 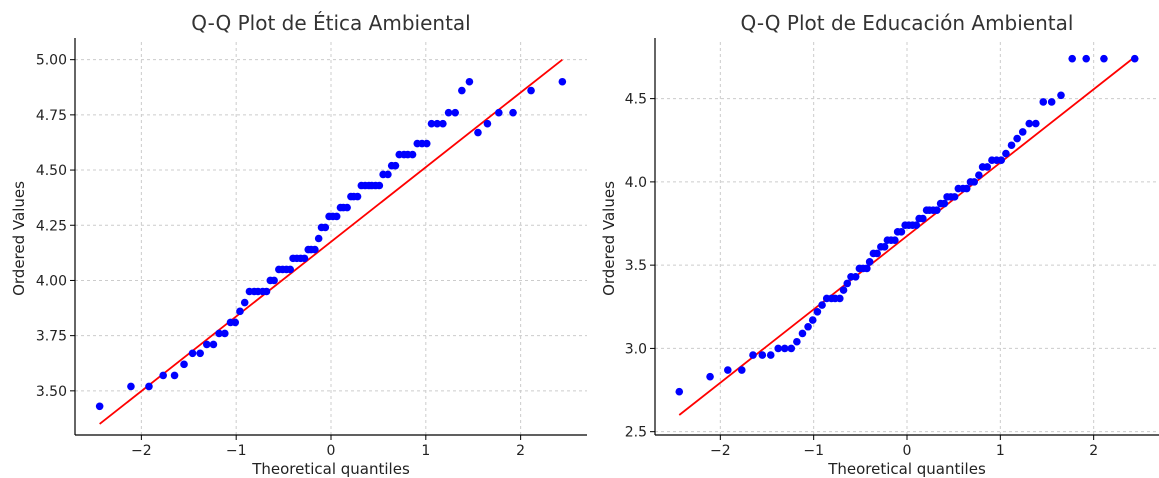 What do you see at coordinates (636, 349) in the screenshot?
I see `y-tick-label: 3.0` at bounding box center [636, 349].